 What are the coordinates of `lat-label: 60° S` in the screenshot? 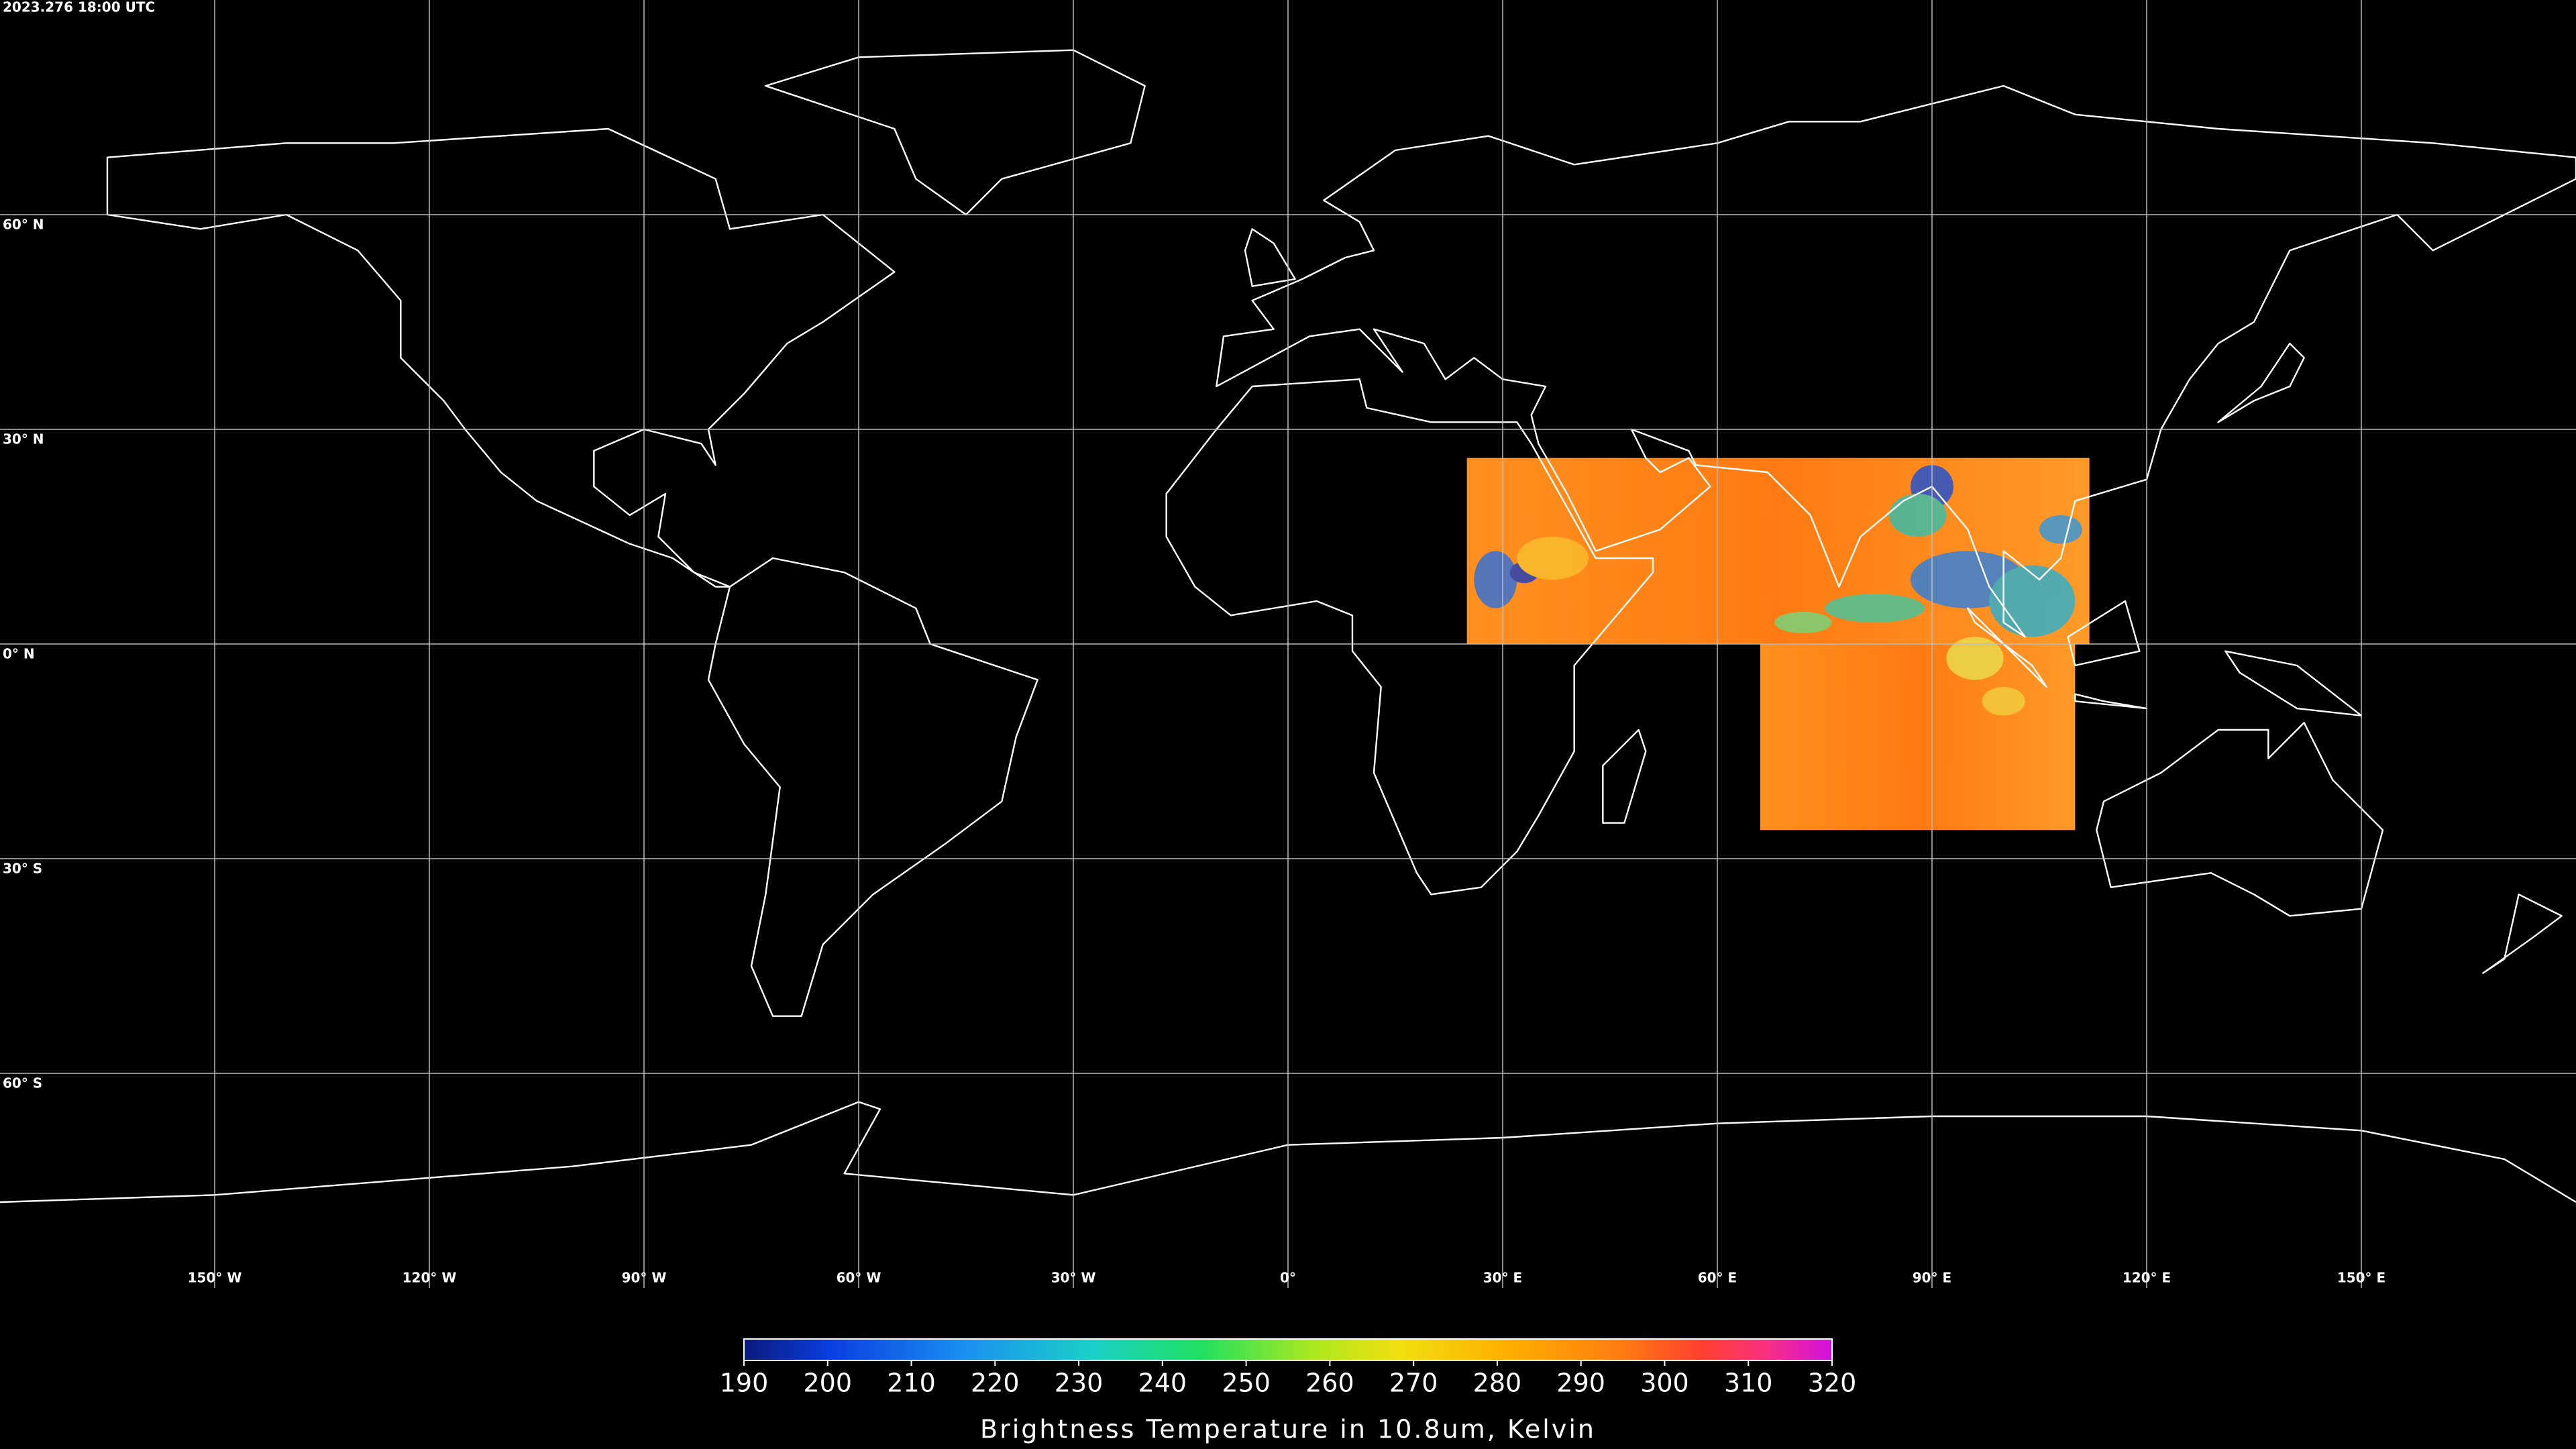 It's located at (22, 1083).